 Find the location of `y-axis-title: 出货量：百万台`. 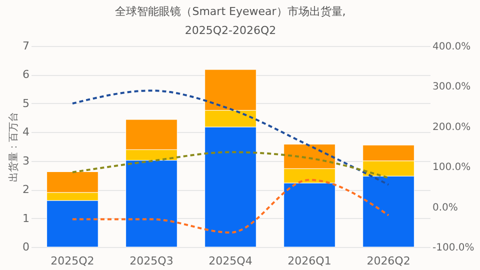

y-axis-title: 出货量：百万台 is located at coordinates (14, 147).